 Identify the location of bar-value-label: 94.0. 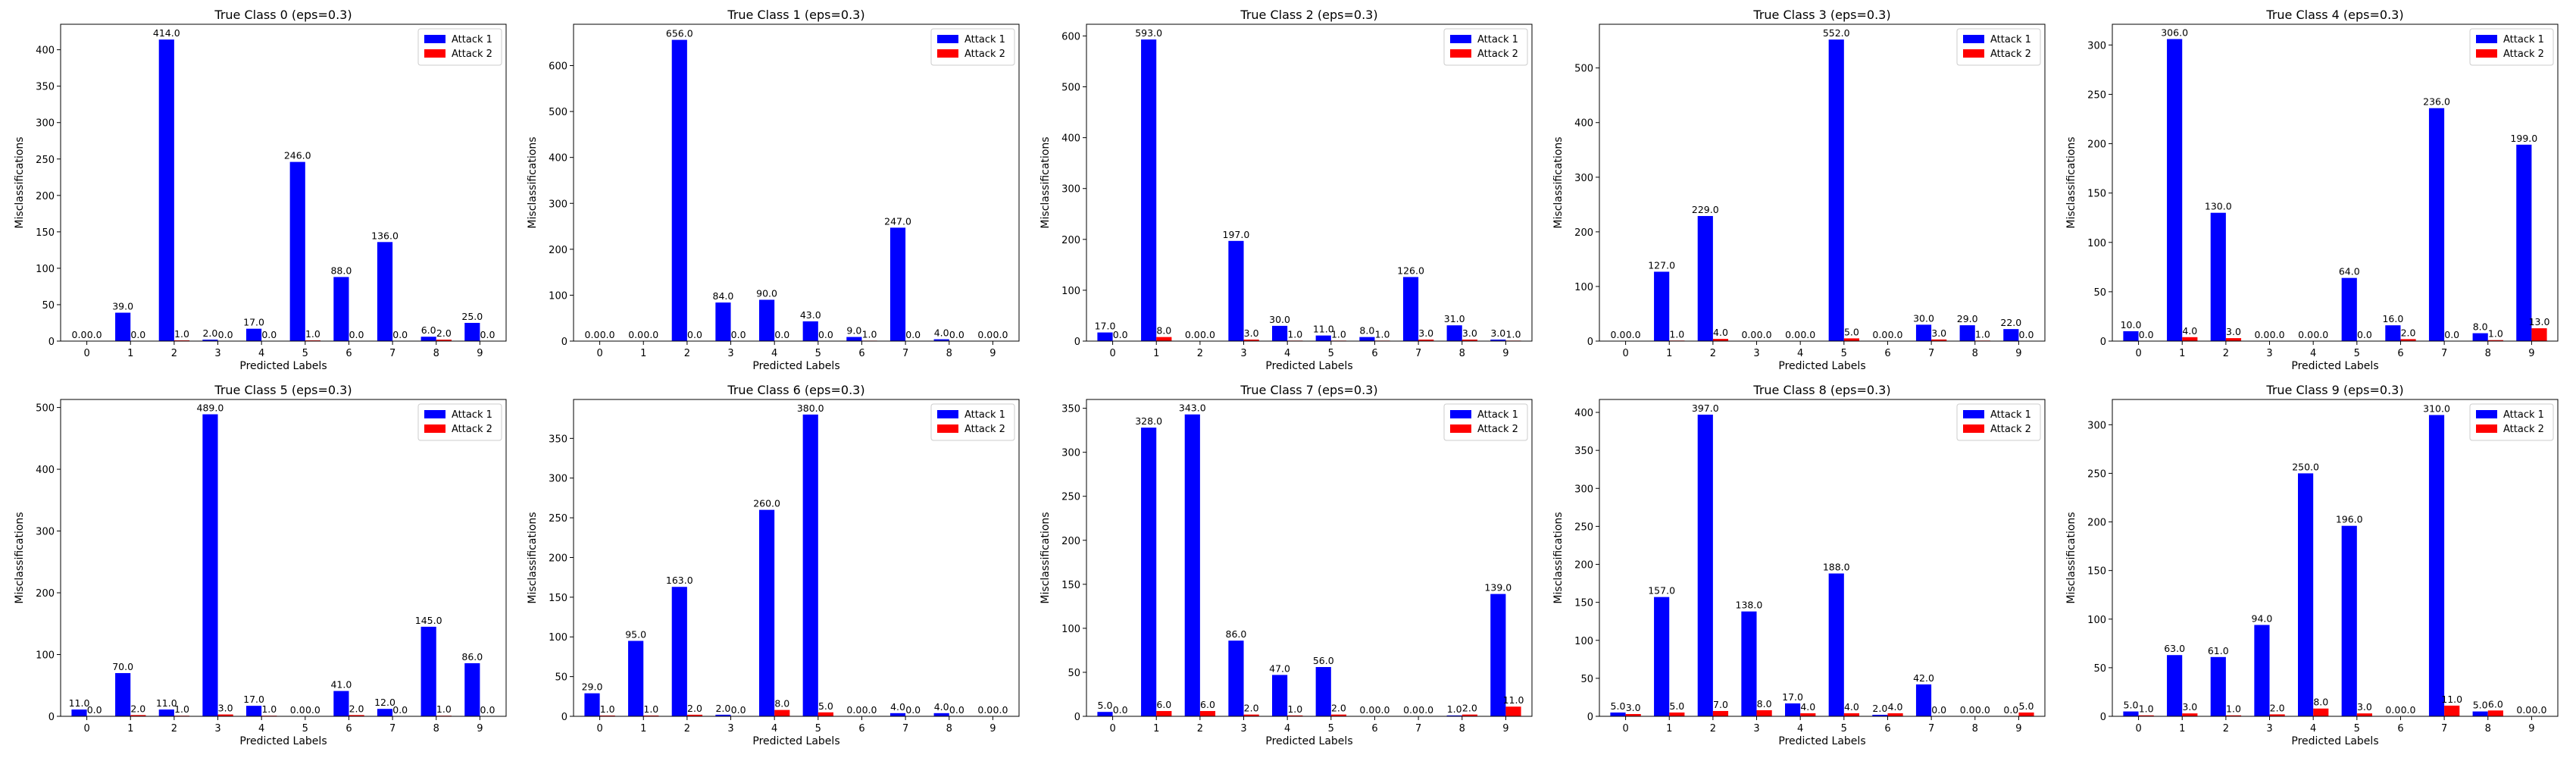
(2262, 618).